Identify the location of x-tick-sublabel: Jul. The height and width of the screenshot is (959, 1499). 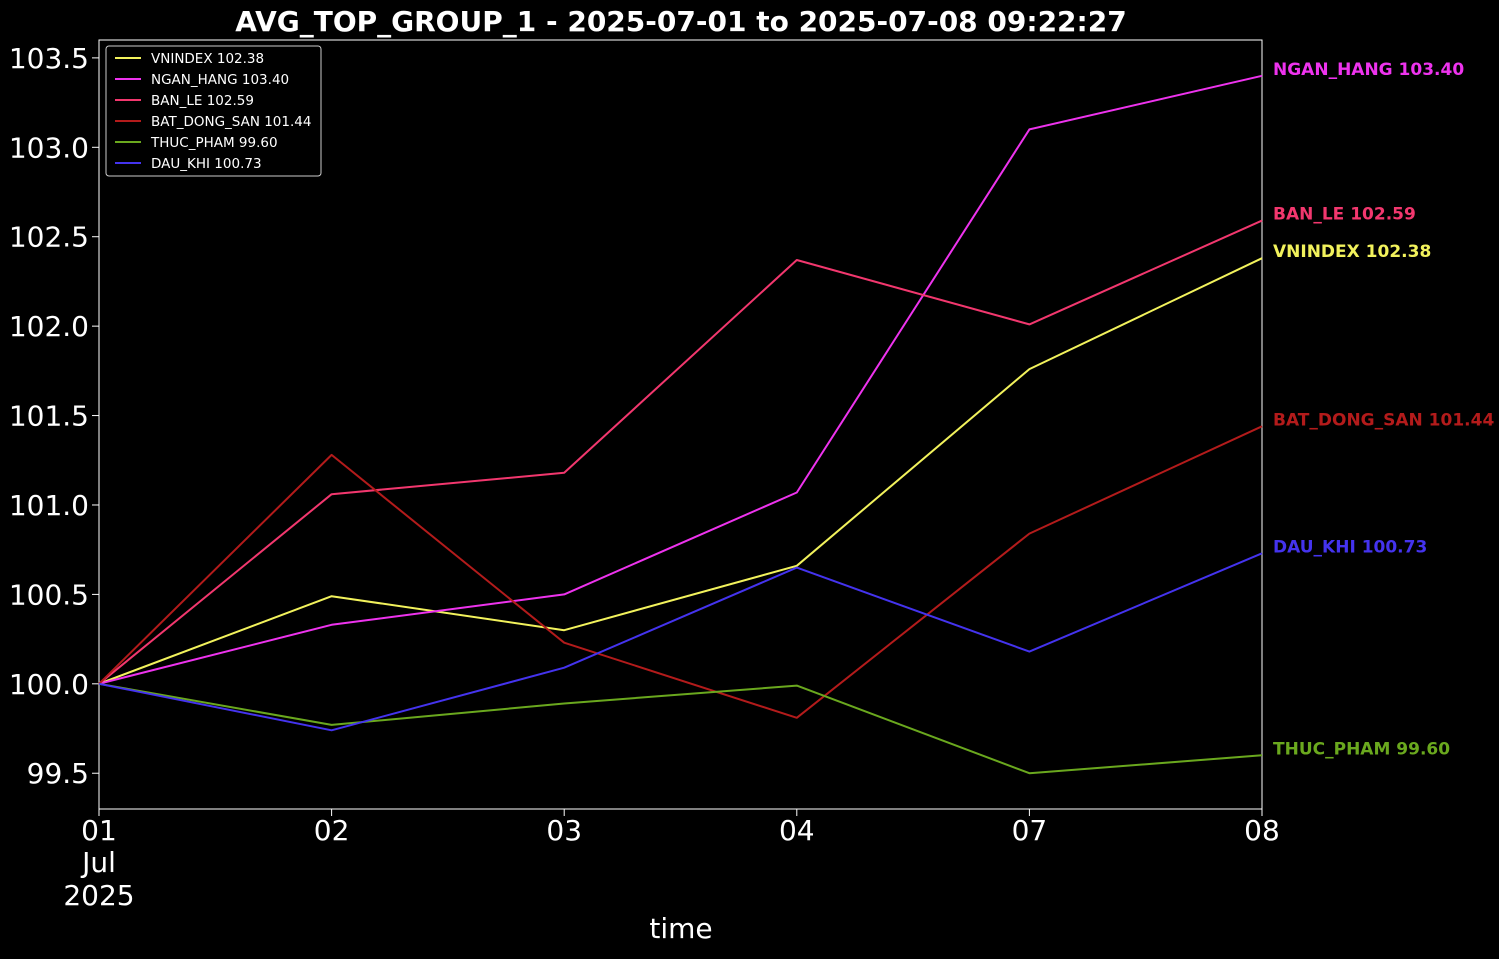
(98, 862).